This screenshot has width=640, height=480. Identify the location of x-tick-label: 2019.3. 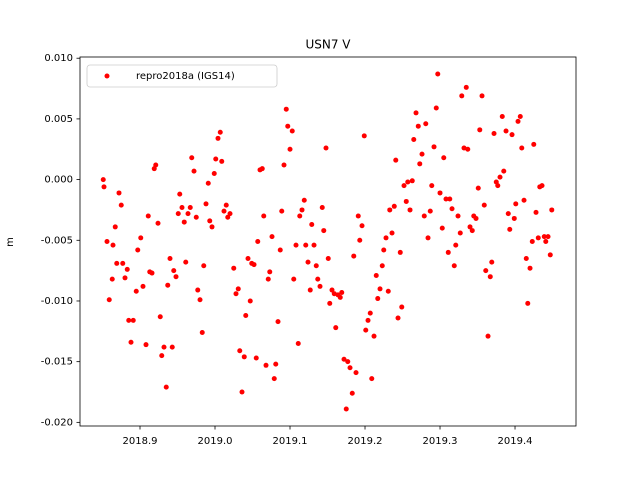
(440, 441).